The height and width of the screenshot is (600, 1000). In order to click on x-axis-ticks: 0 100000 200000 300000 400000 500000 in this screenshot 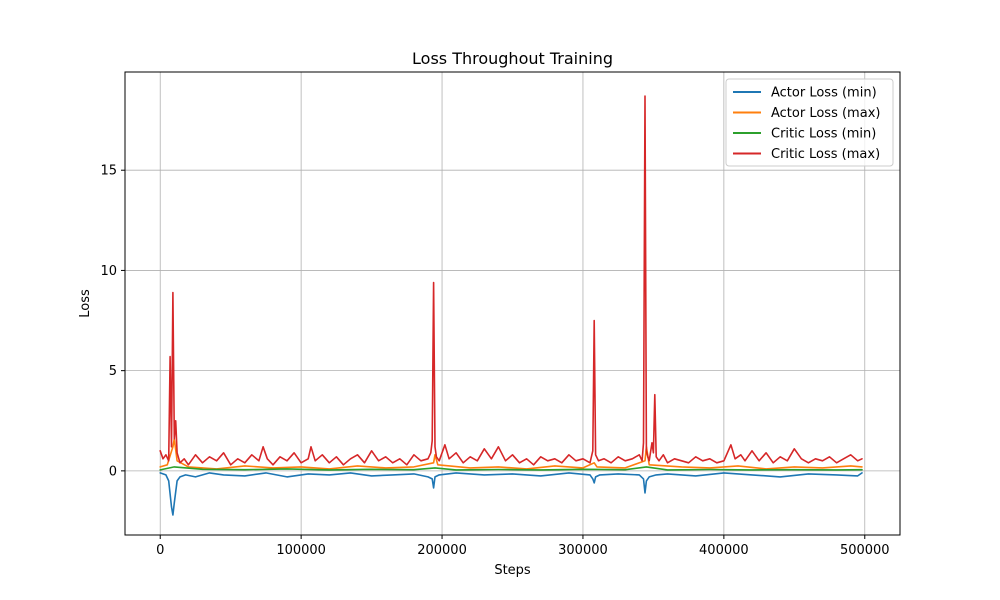, I will do `click(523, 546)`.